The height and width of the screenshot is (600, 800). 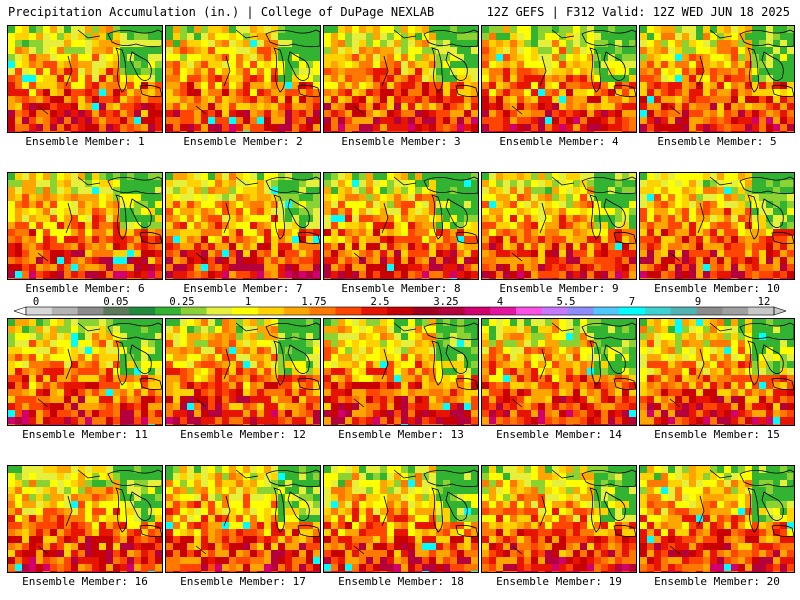 I want to click on ensemble-panel: Ensemble Member: 19, so click(x=559, y=526).